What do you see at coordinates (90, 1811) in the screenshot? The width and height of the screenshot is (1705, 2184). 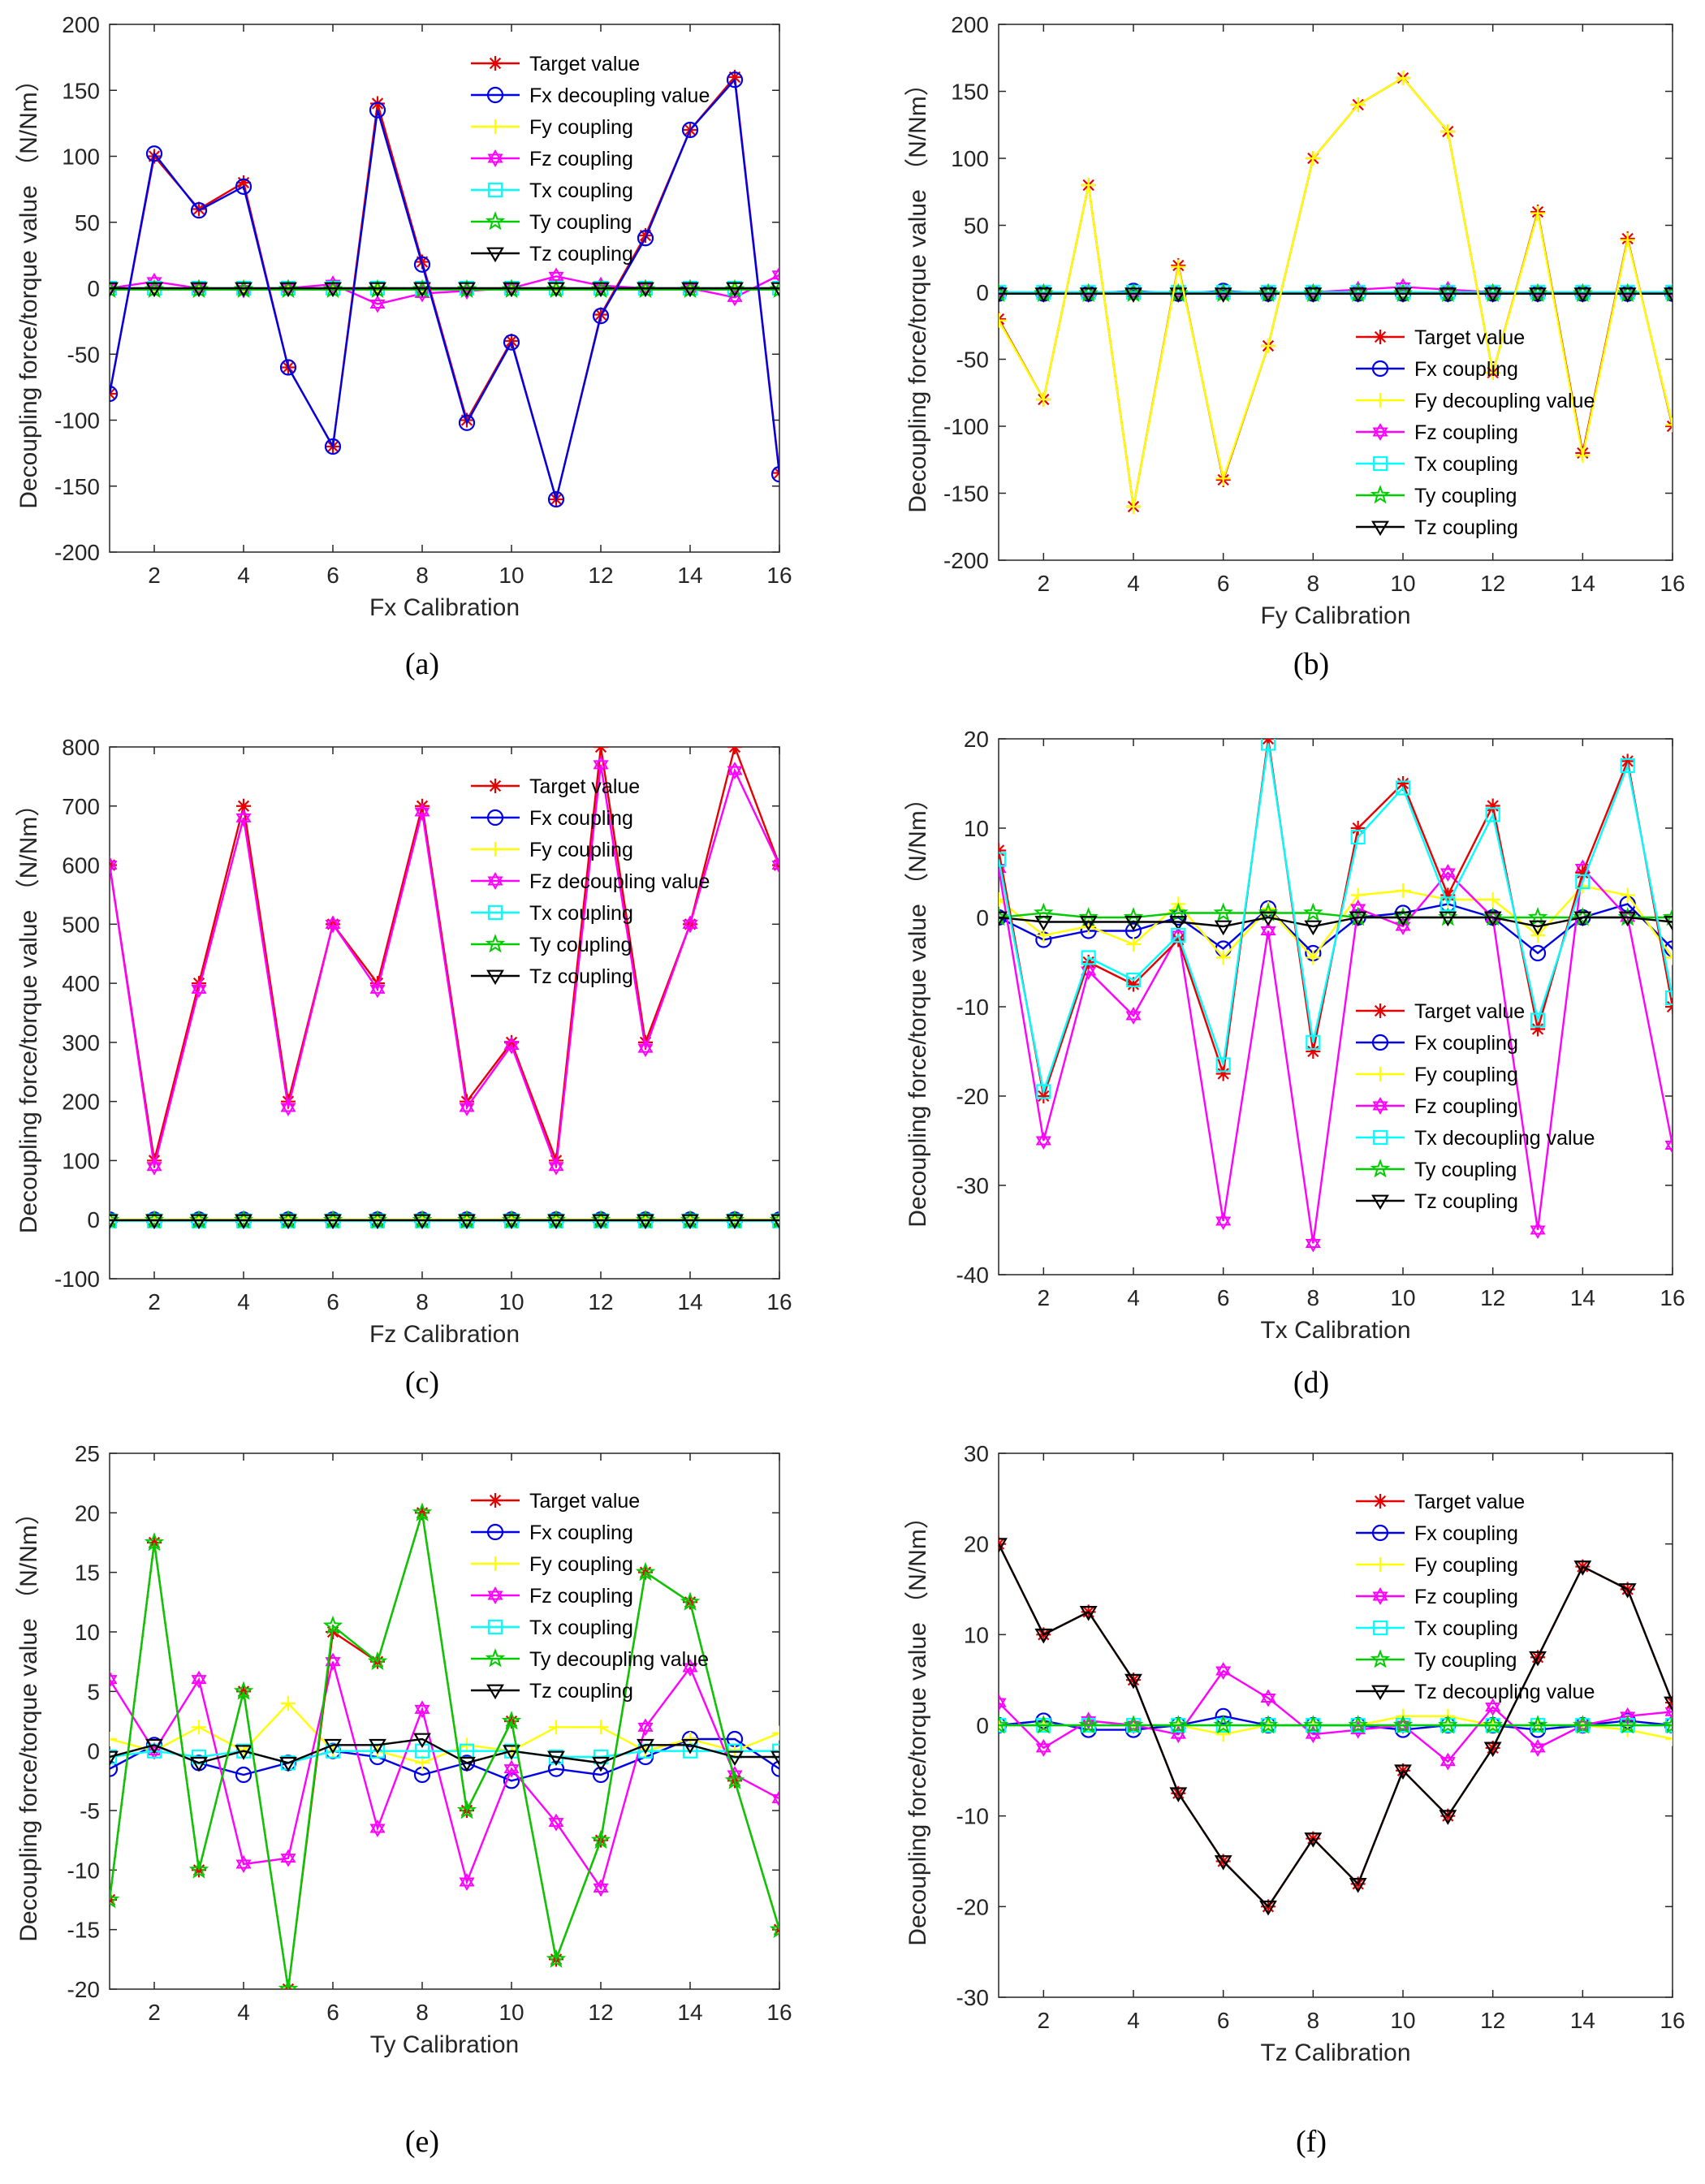 I see `y-tick-label: -5` at bounding box center [90, 1811].